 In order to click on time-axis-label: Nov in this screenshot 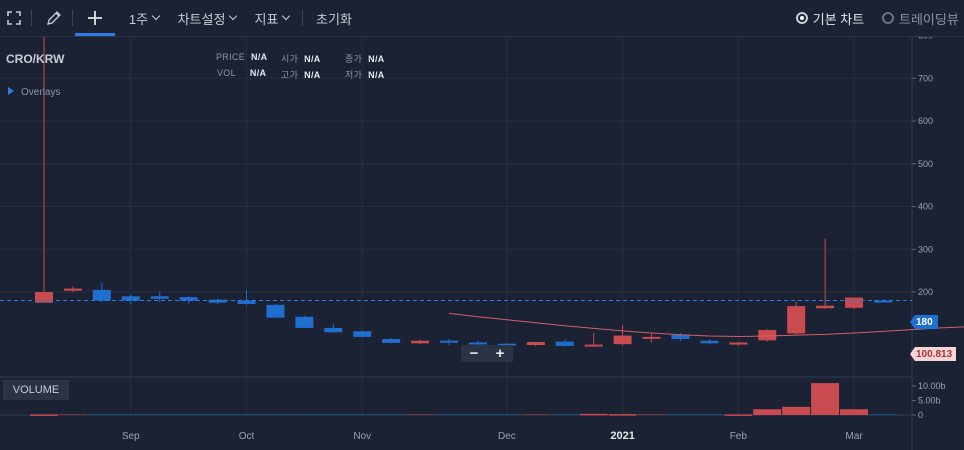, I will do `click(362, 436)`.